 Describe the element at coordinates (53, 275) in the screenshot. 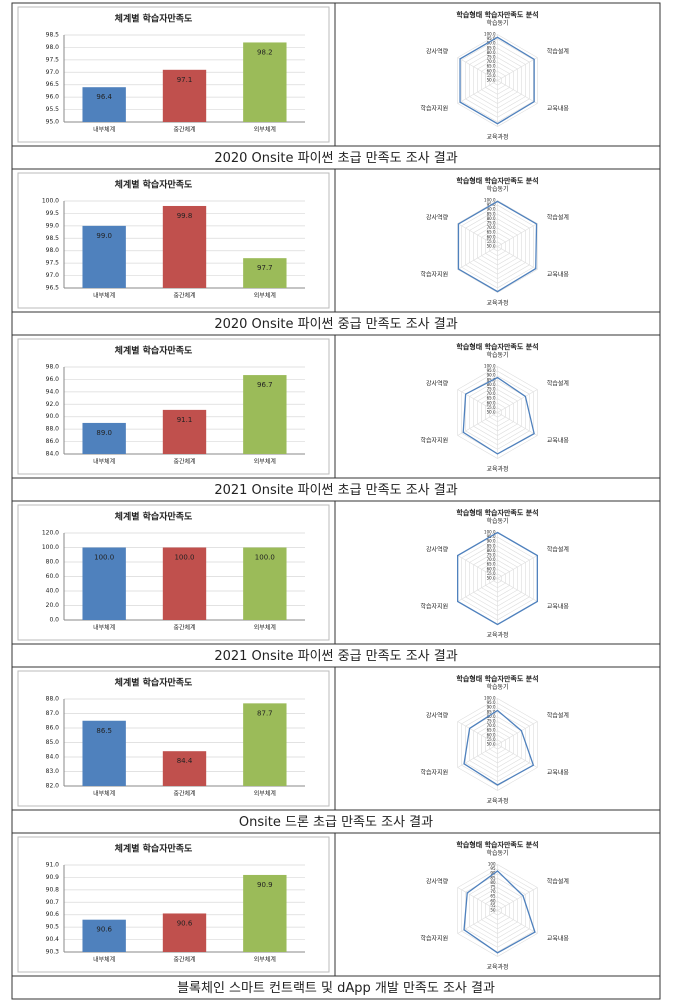

I see `y-tick-label: 97.0` at that location.